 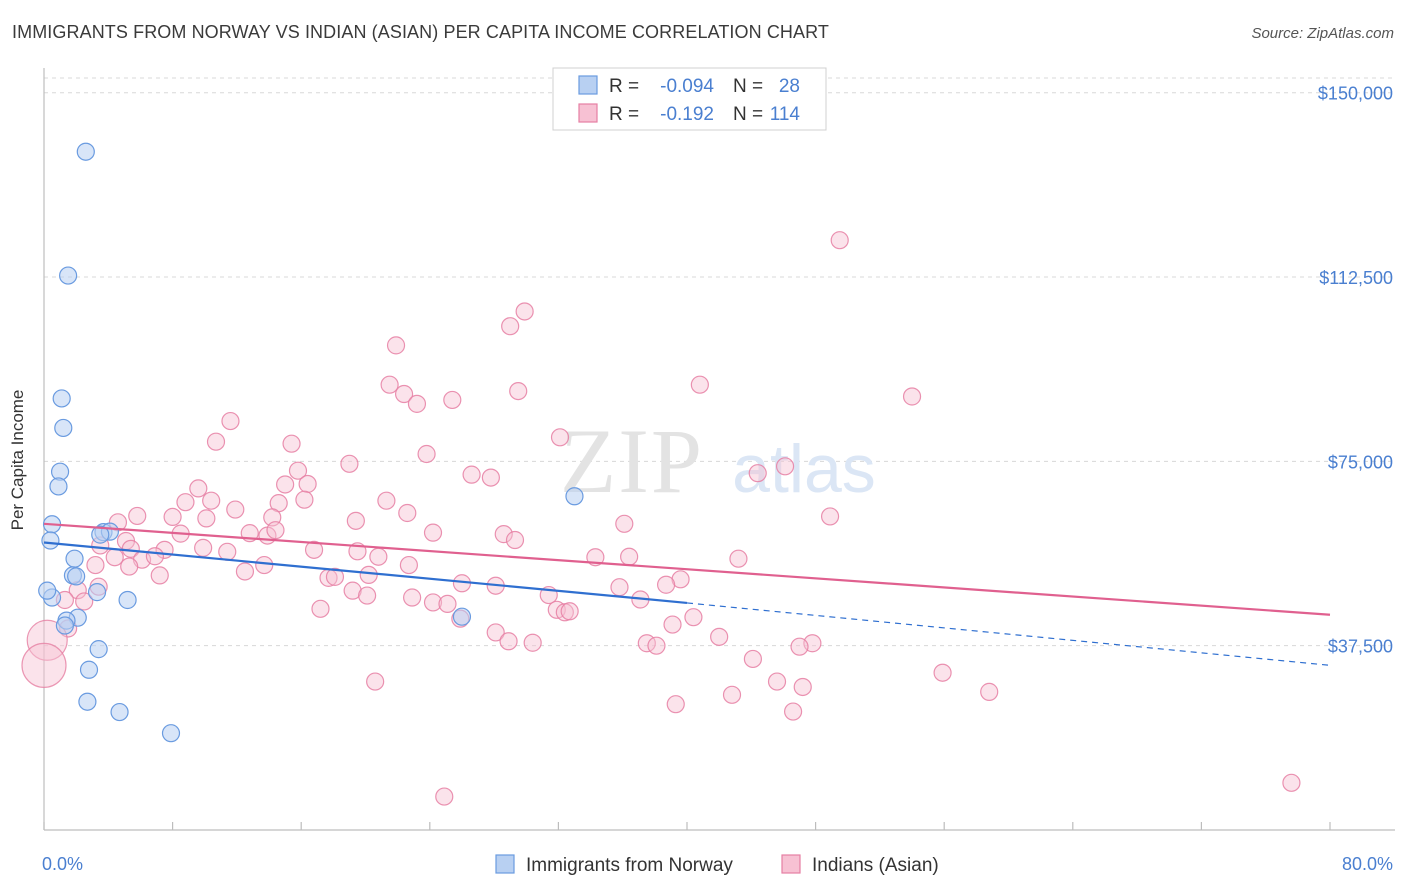 What do you see at coordinates (687, 86) in the screenshot?
I see `legend-r-value: -0.094` at bounding box center [687, 86].